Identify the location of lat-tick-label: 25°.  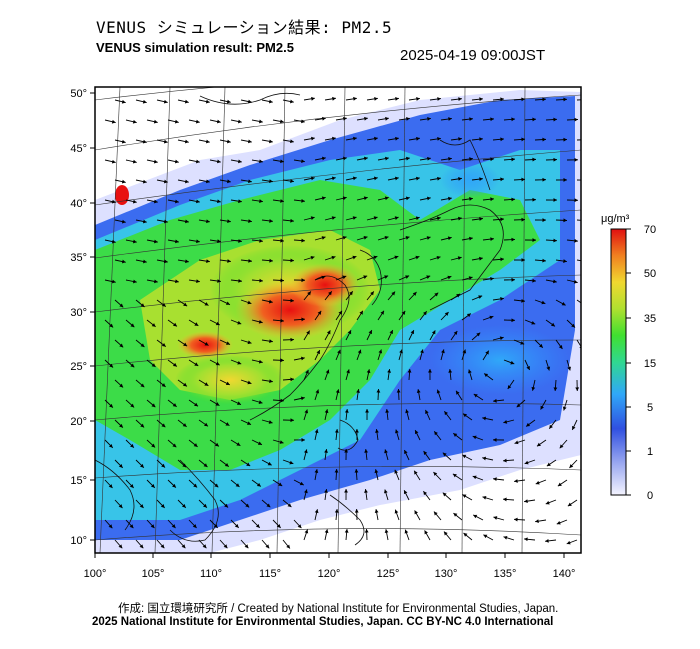
(78, 367).